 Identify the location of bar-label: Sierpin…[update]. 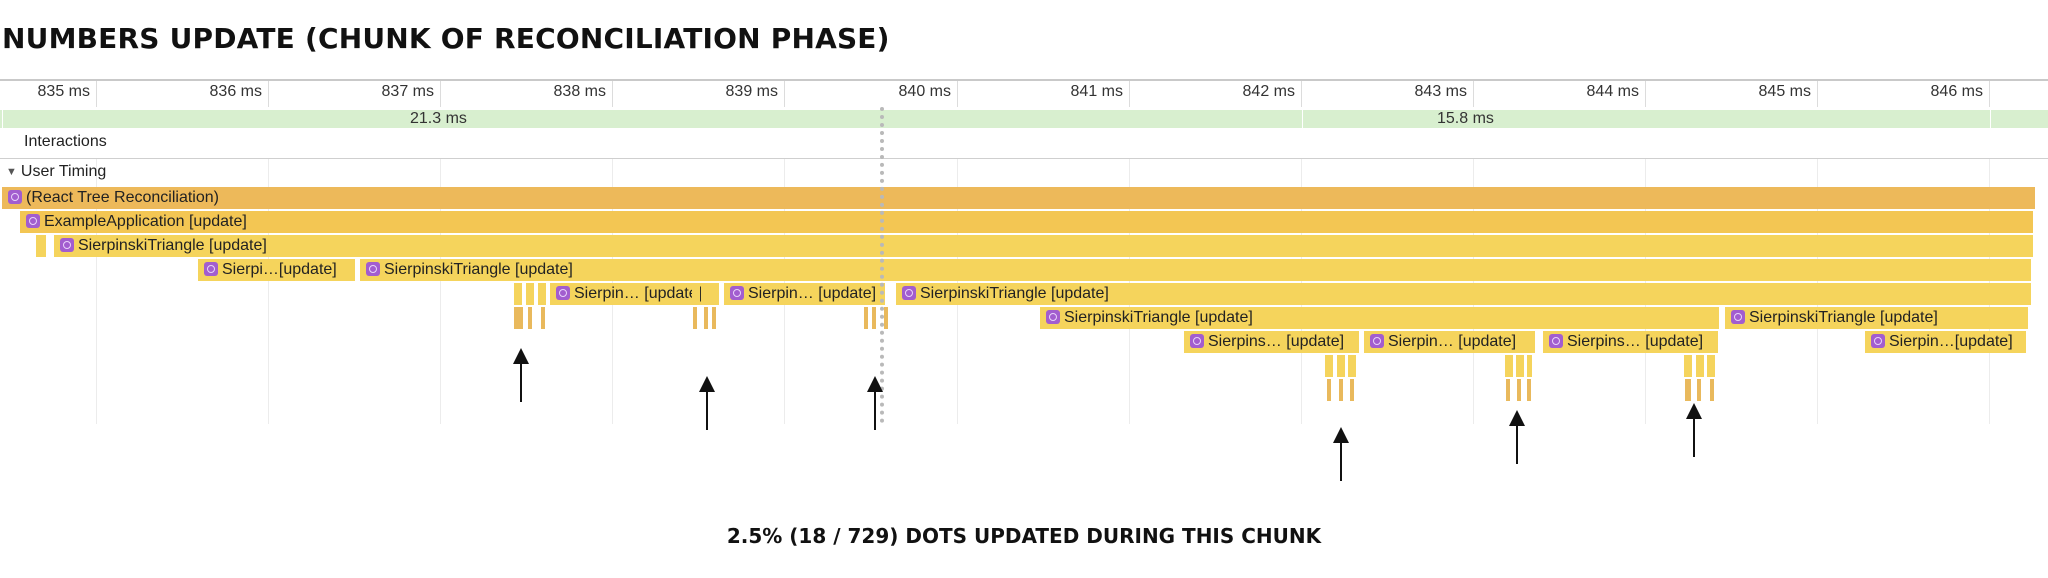
(1951, 341).